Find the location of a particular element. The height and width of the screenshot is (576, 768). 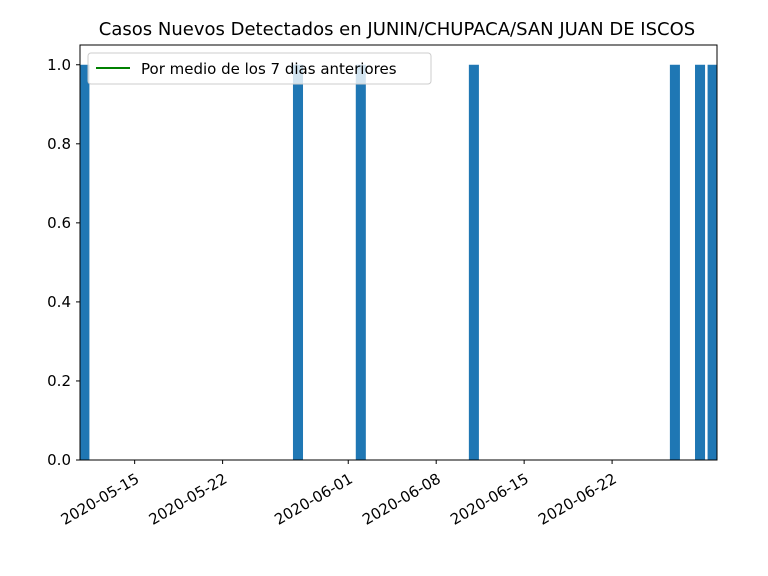

y-tick-label: 1.0 is located at coordinates (59, 65).